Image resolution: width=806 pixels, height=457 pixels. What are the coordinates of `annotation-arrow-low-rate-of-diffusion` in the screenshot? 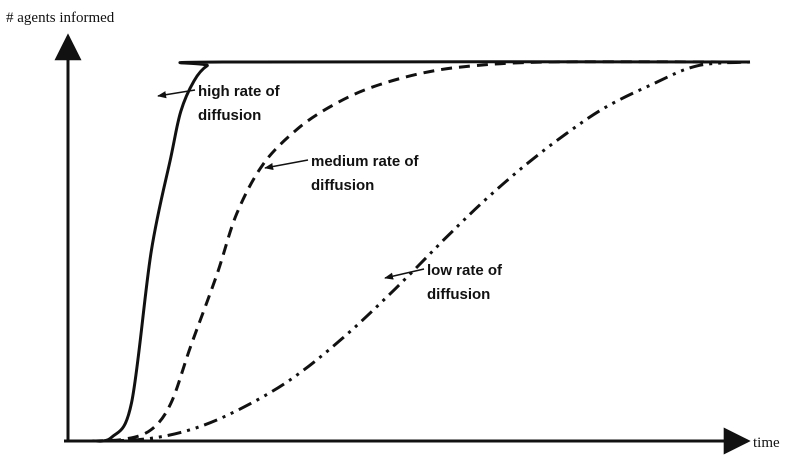 It's located at (404, 274).